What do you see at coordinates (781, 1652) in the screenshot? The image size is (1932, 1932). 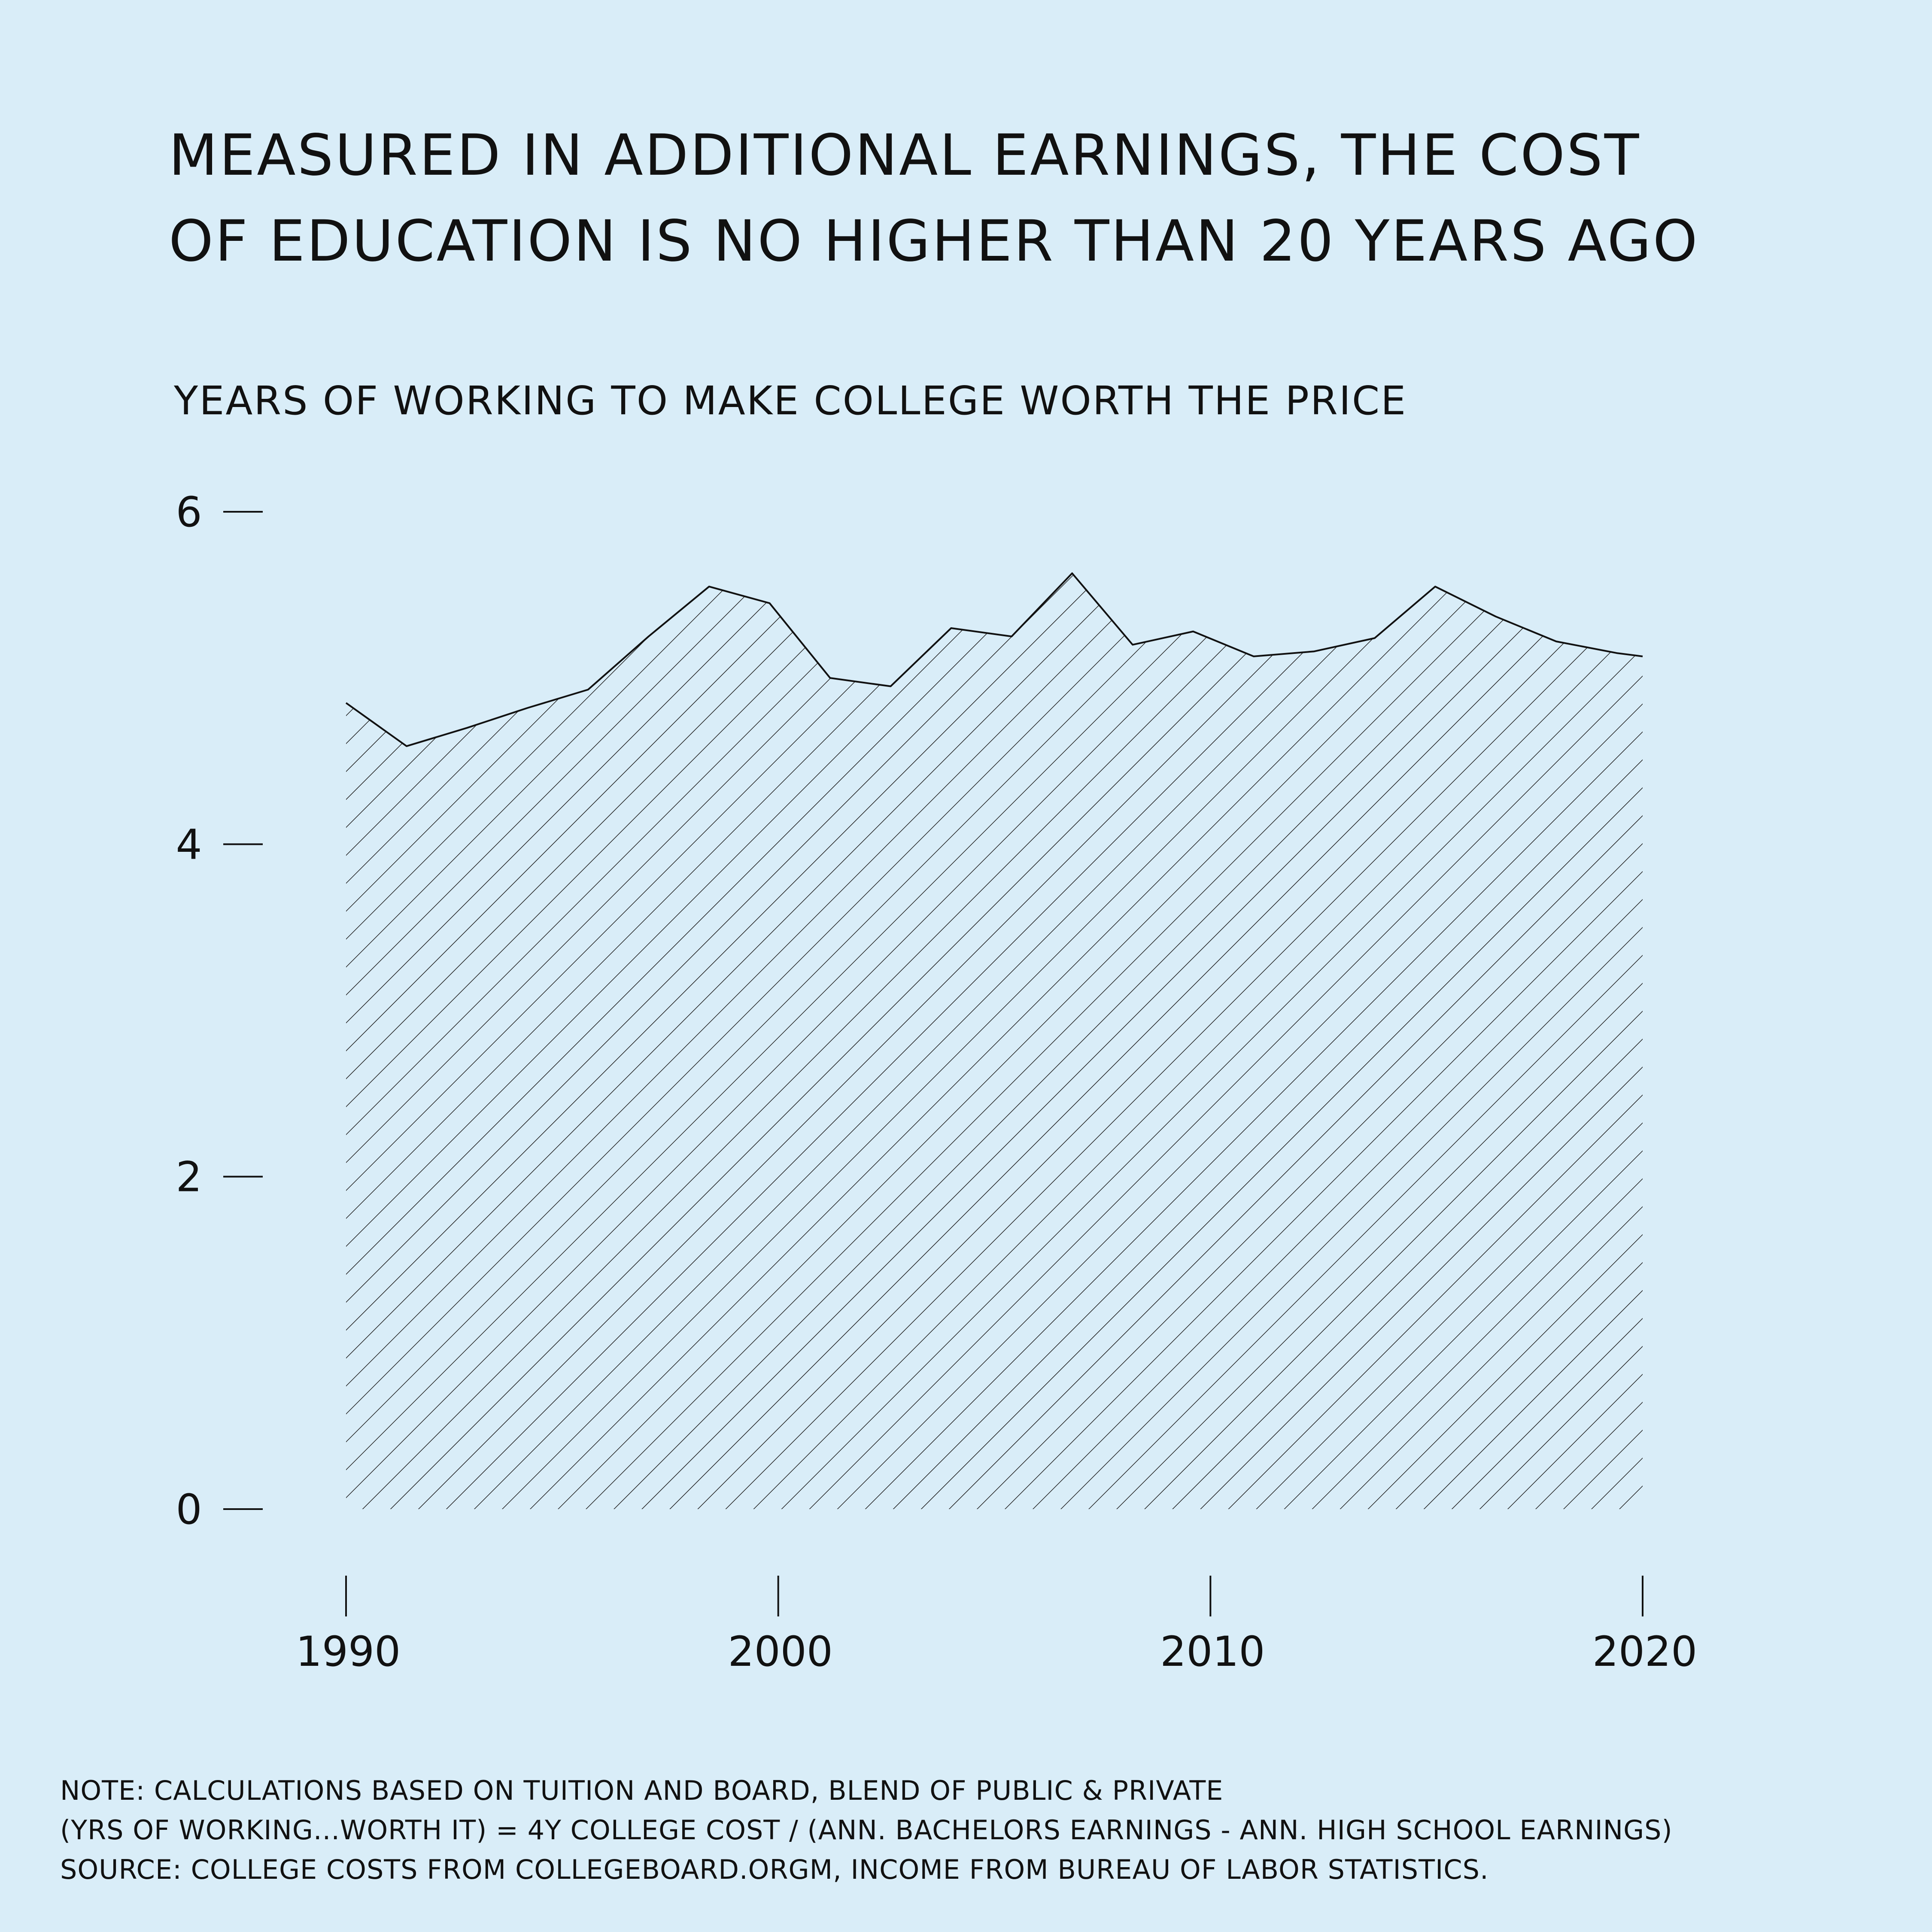 I see `x-tick-label: 2000` at bounding box center [781, 1652].